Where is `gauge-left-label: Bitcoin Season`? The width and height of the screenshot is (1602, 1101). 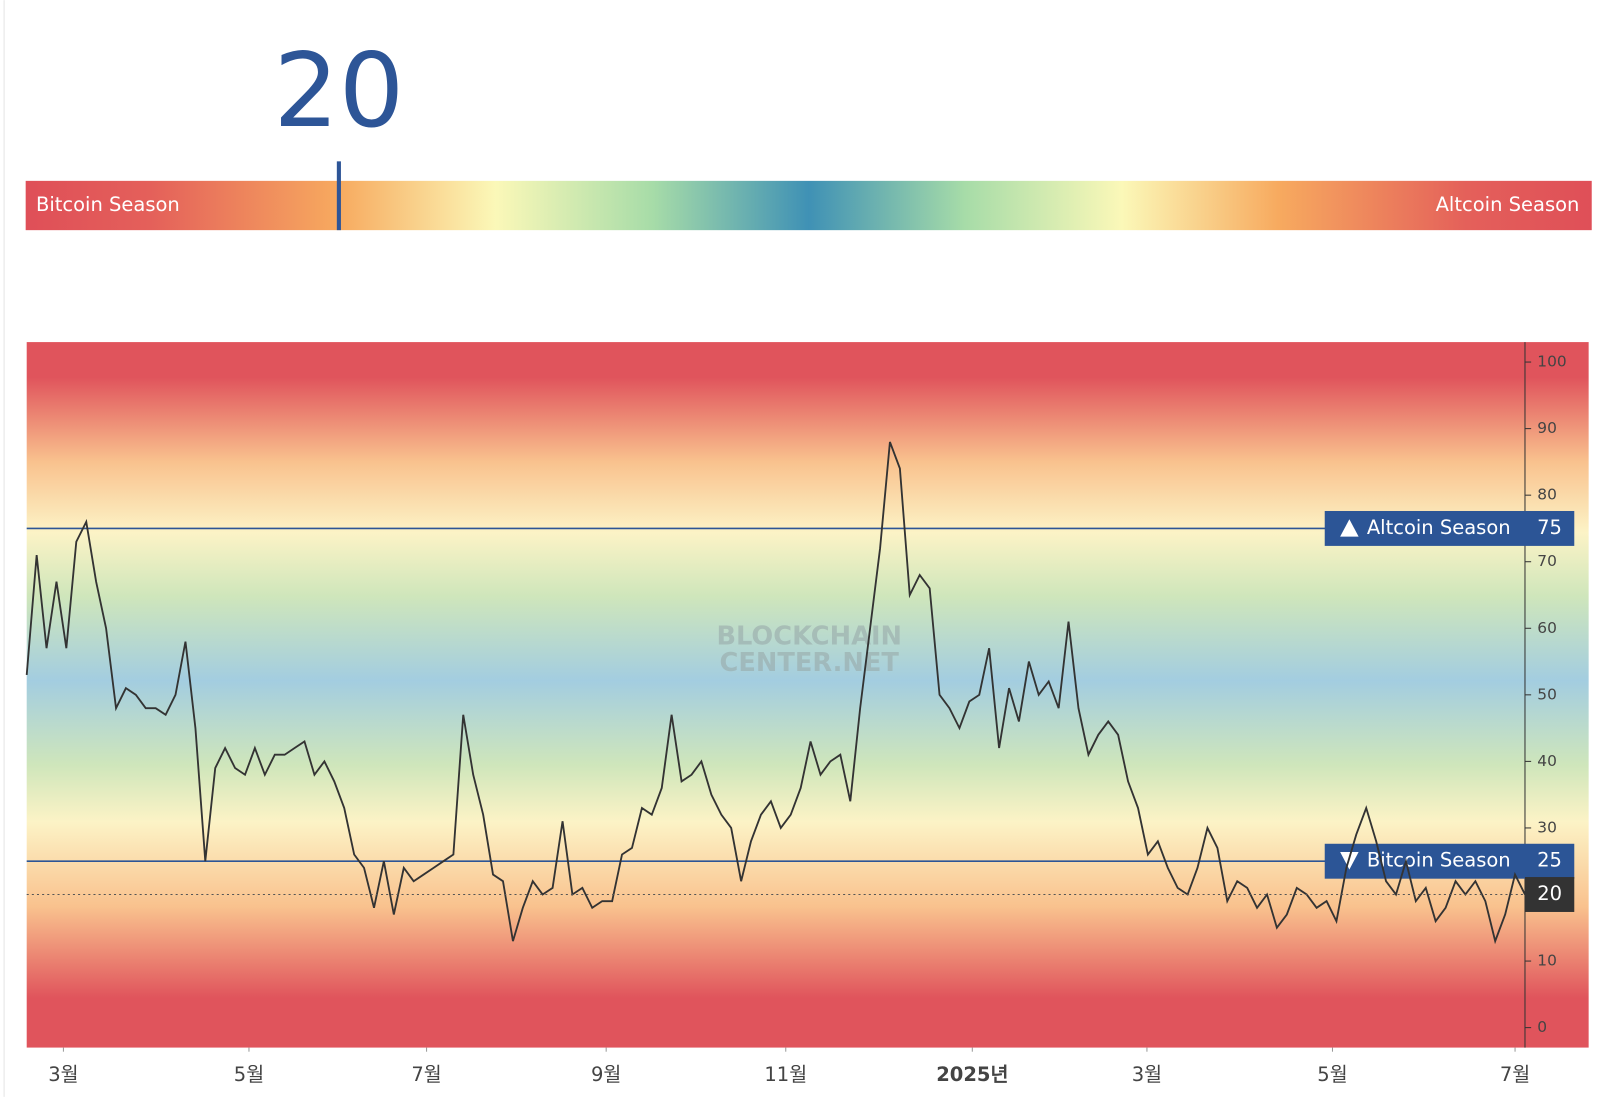 gauge-left-label: Bitcoin Season is located at coordinates (108, 204).